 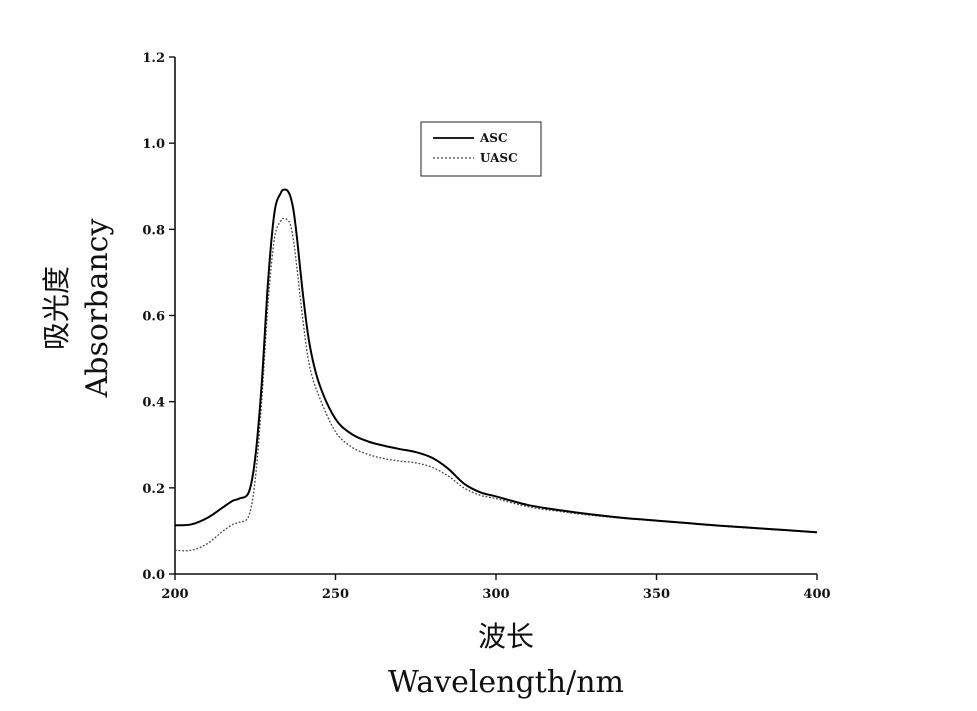 What do you see at coordinates (153, 58) in the screenshot?
I see `y-tick-label: 1.2` at bounding box center [153, 58].